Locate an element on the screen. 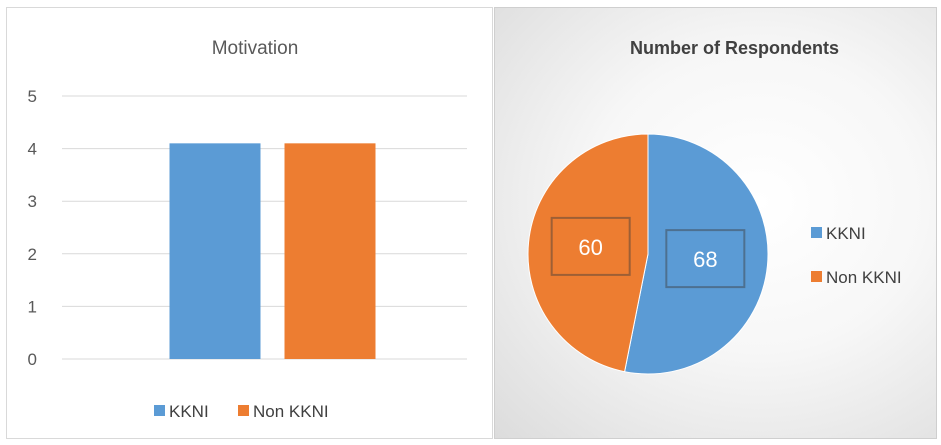 This screenshot has width=941, height=445. pie-slice-kkni is located at coordinates (696, 254).